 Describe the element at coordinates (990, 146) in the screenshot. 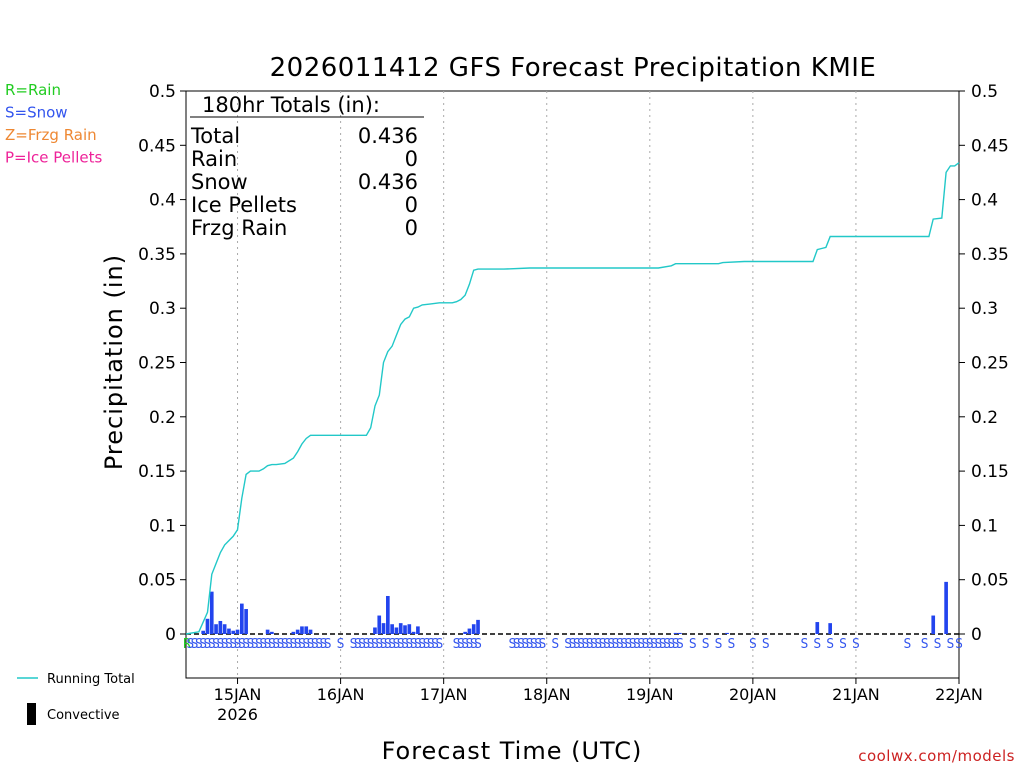

I see `y-tick-label-right: 0.45` at that location.